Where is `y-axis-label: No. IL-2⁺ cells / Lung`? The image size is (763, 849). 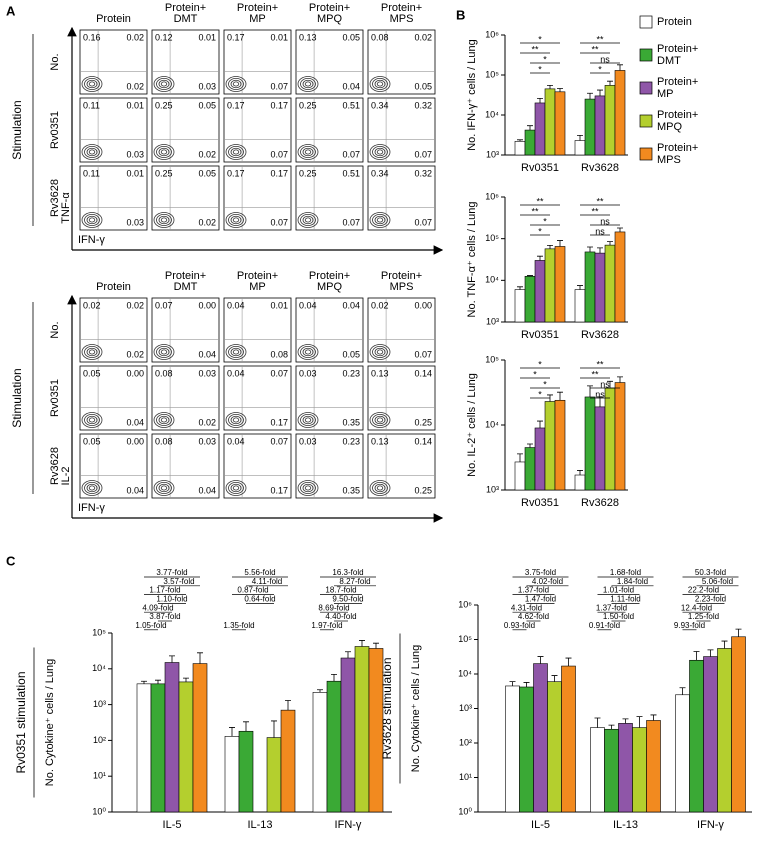
y-axis-label: No. IL-2⁺ cells / Lung is located at coordinates (472, 425).